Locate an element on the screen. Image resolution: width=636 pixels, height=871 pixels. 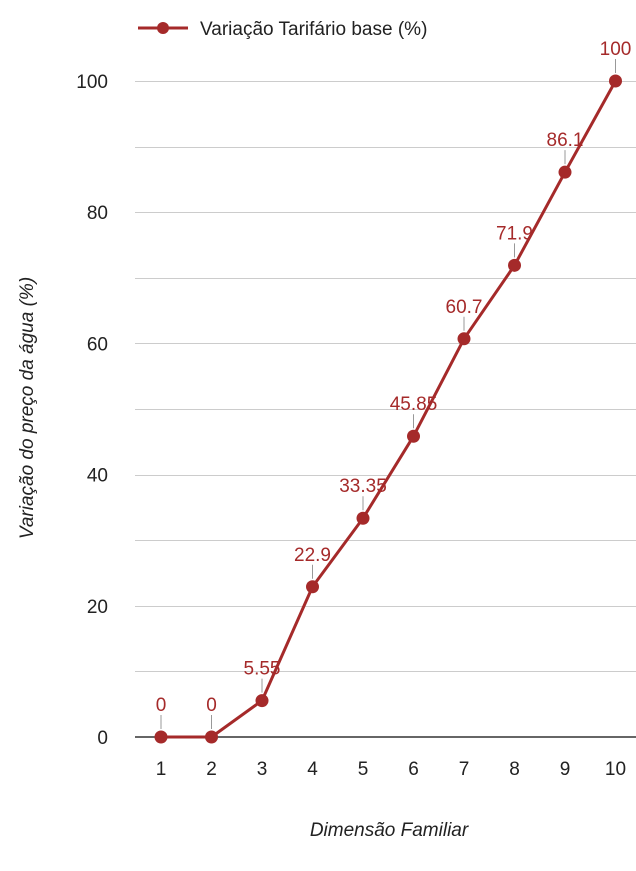
x-tick-label: 1 is located at coordinates (161, 769).